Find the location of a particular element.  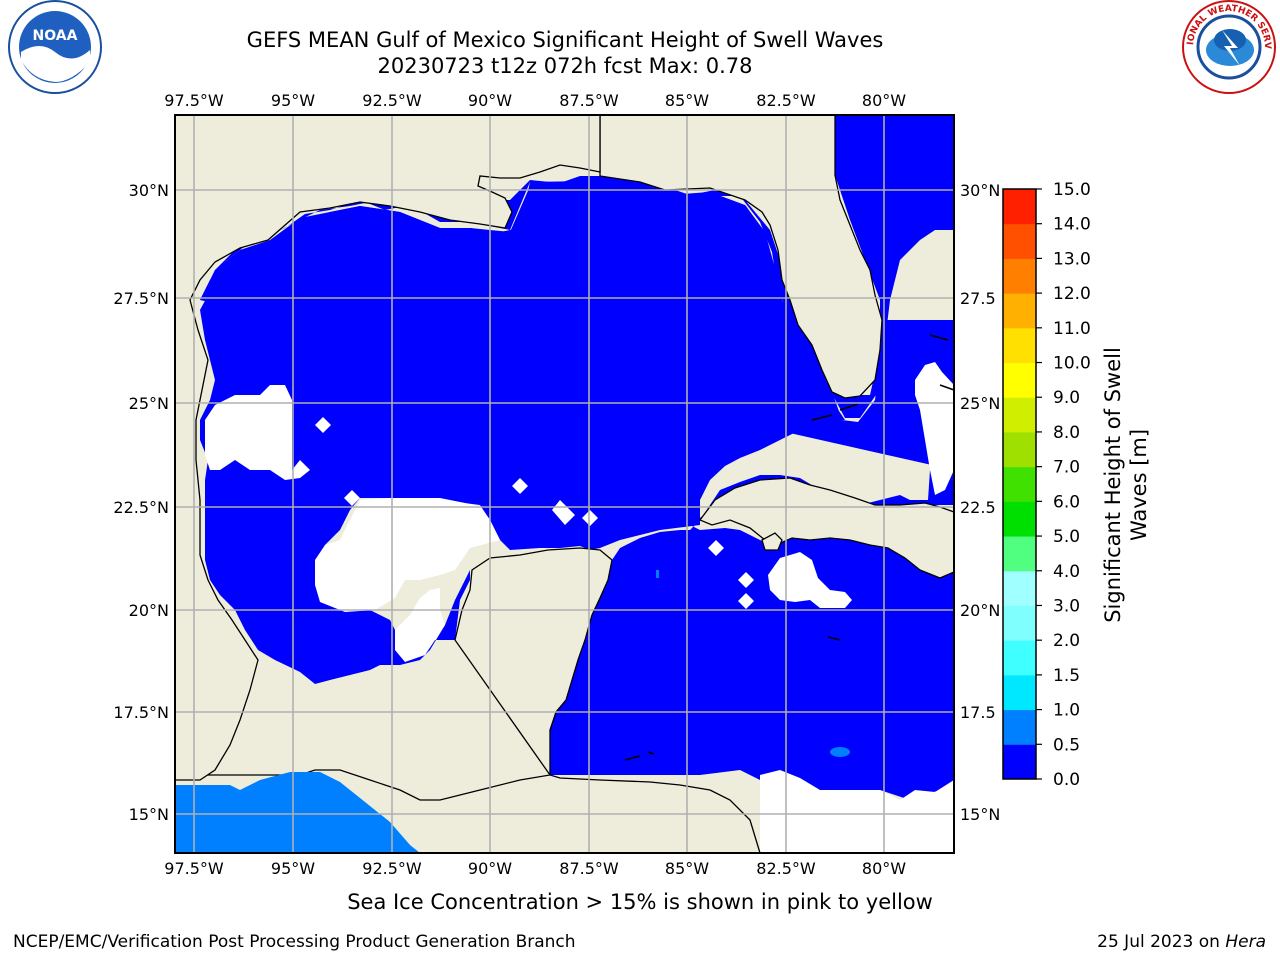

lat-label: 27.5 is located at coordinates (978, 298).